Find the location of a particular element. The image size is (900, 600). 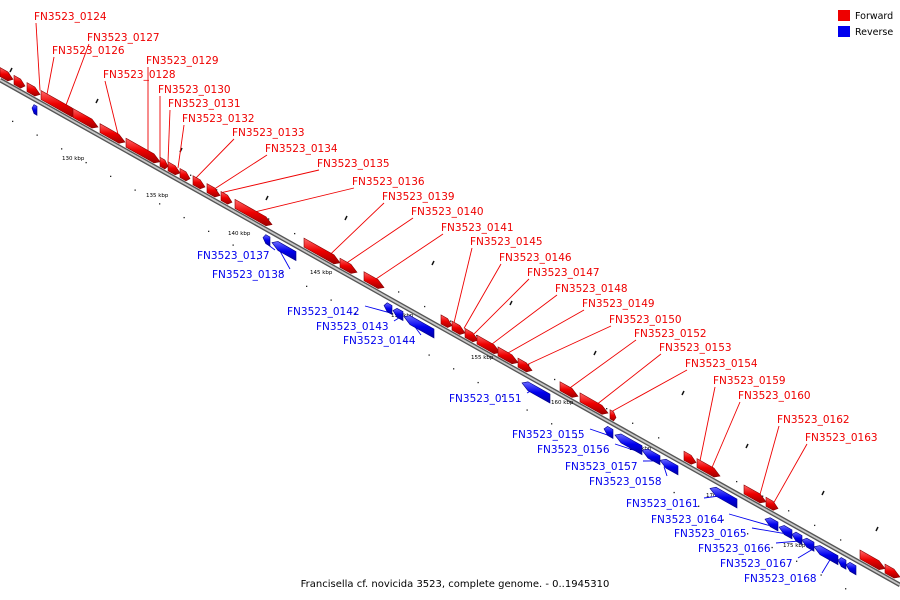

forward-gene-label: FN3523_0153 is located at coordinates (695, 348).